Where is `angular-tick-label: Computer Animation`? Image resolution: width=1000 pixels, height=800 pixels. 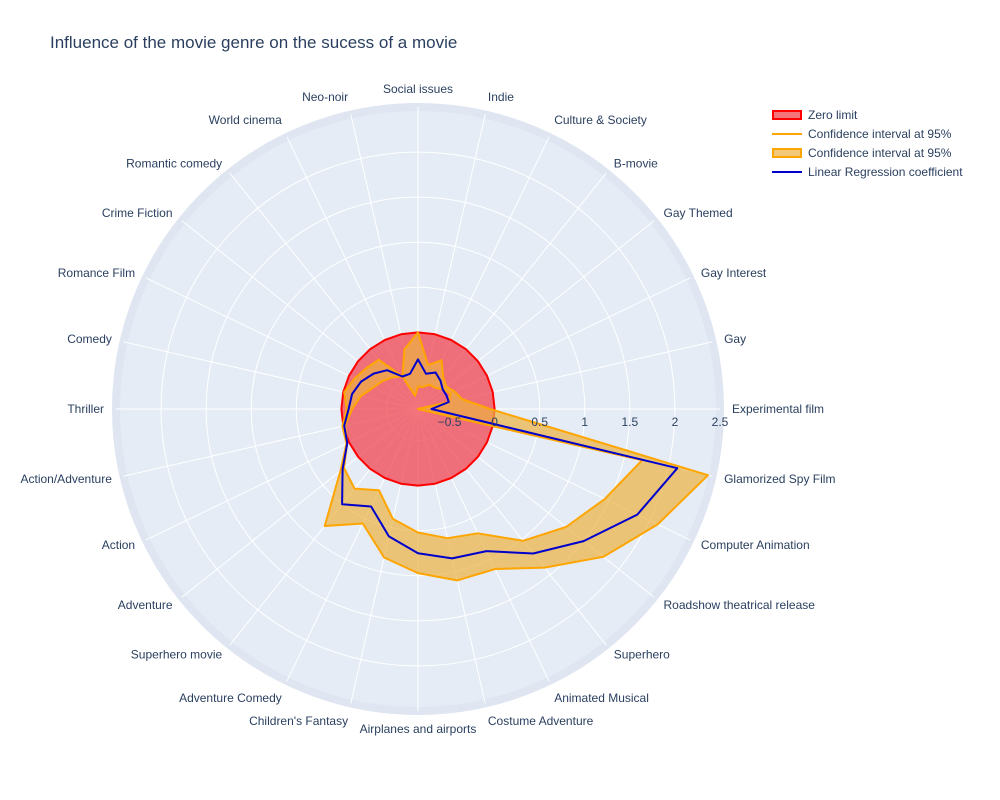 angular-tick-label: Computer Animation is located at coordinates (755, 545).